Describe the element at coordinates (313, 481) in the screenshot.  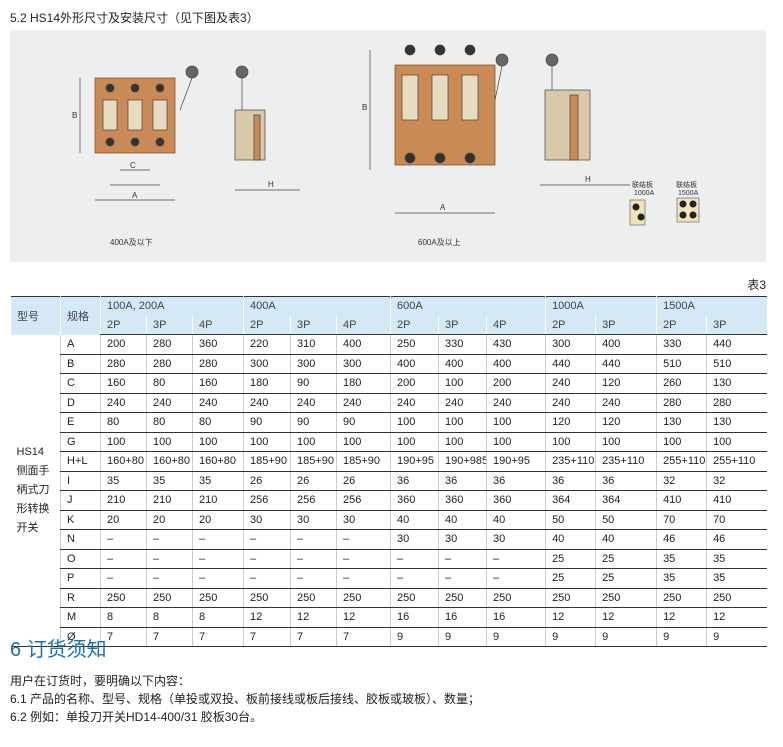
I see `value-cell: 26` at that location.